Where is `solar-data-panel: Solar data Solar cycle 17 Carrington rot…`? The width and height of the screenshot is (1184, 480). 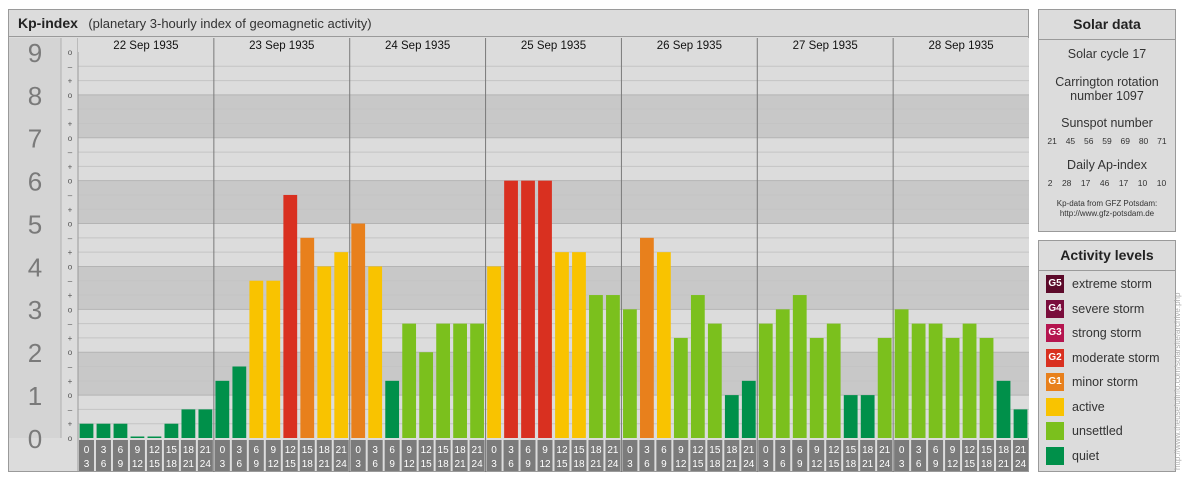
solar-data-panel: Solar data Solar cycle 17 Carrington rot… is located at coordinates (1107, 120).